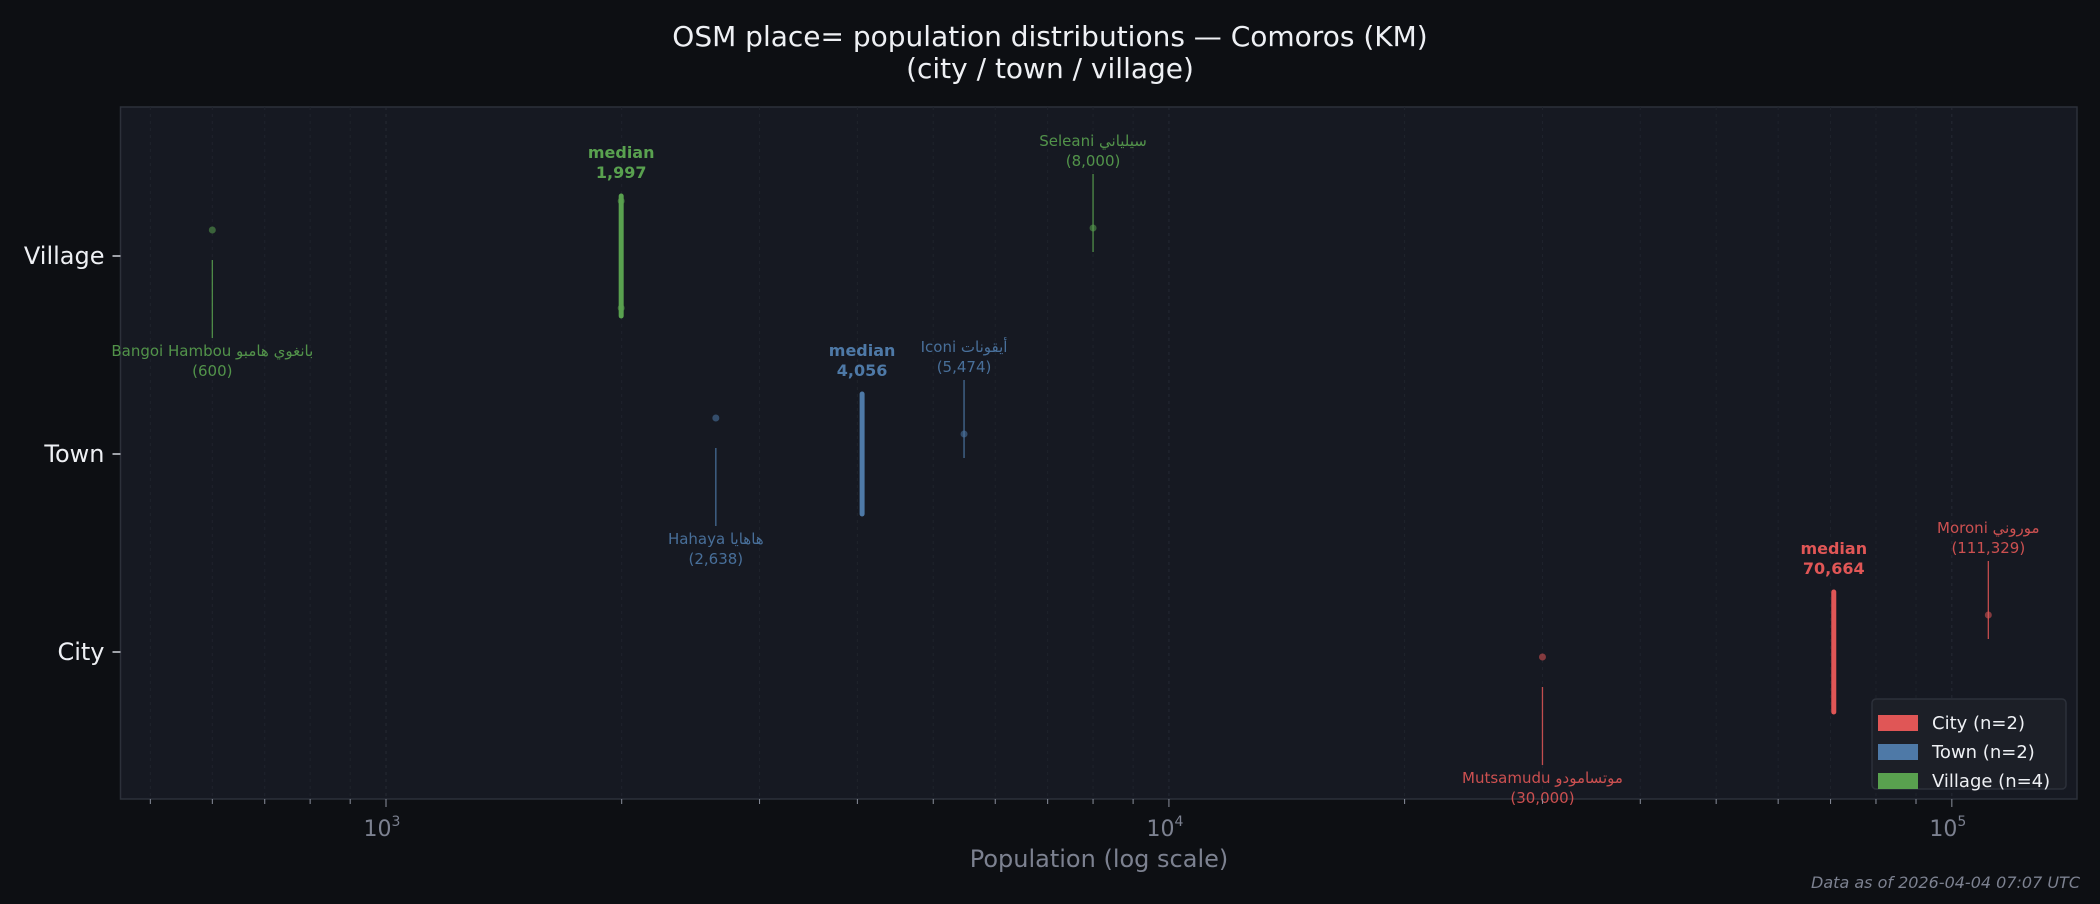 This screenshot has height=904, width=2100. Describe the element at coordinates (1898, 781) in the screenshot. I see `legend-swatch-village` at that location.